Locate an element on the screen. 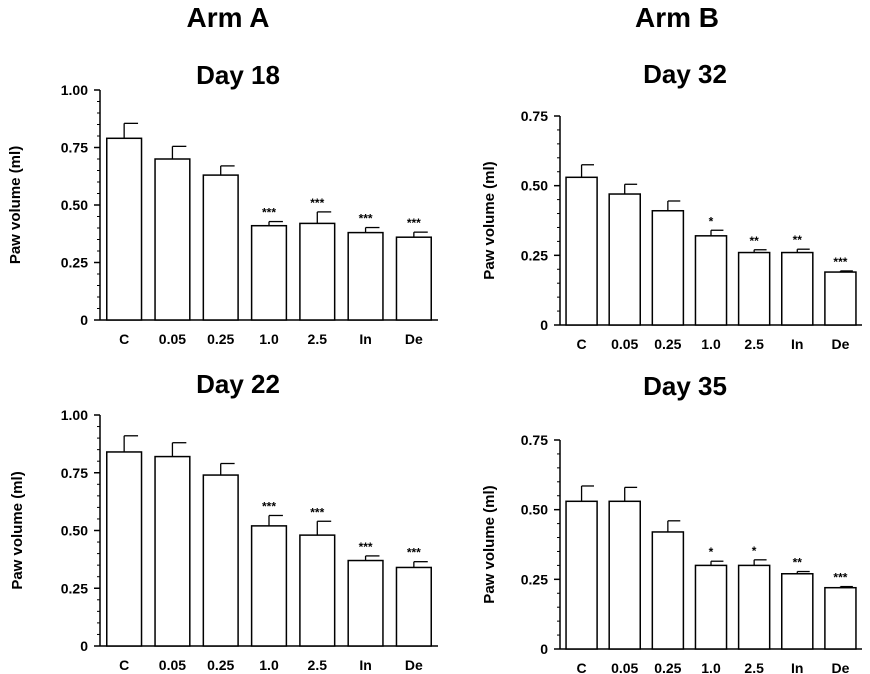 This screenshot has width=870, height=674. arm-b-title: Arm B is located at coordinates (676, 17).